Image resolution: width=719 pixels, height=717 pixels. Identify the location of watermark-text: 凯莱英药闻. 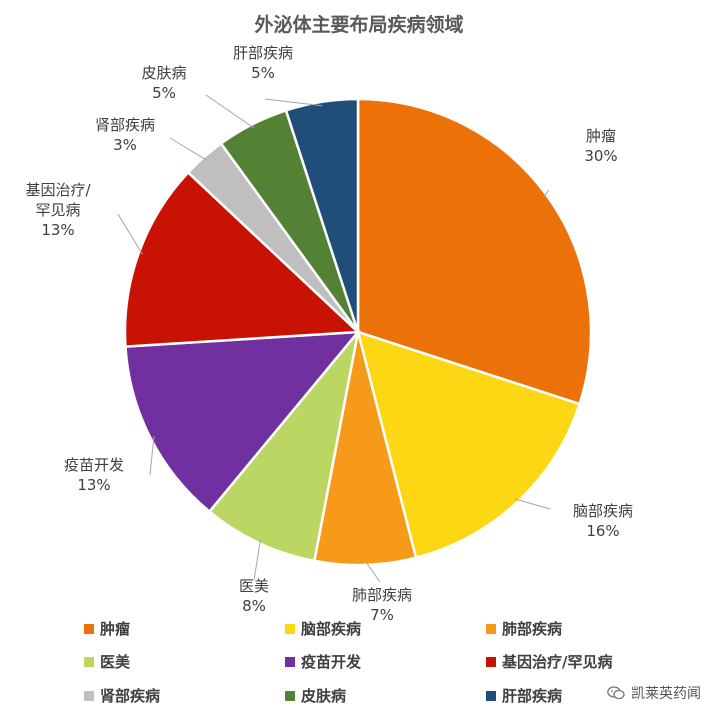
(666, 694).